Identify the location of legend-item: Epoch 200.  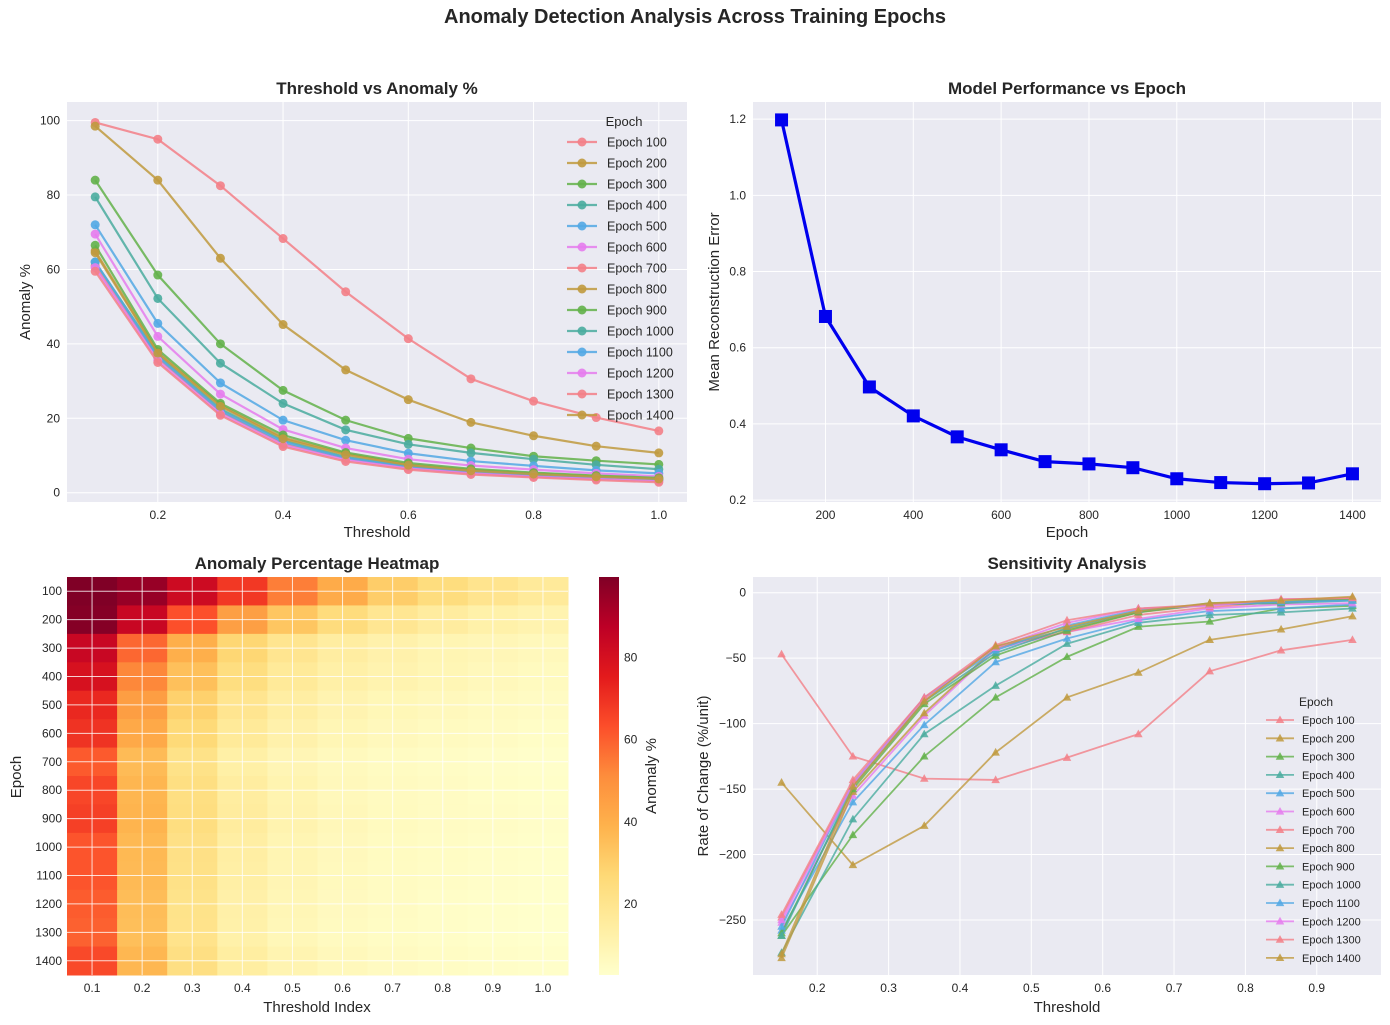
(1310, 739).